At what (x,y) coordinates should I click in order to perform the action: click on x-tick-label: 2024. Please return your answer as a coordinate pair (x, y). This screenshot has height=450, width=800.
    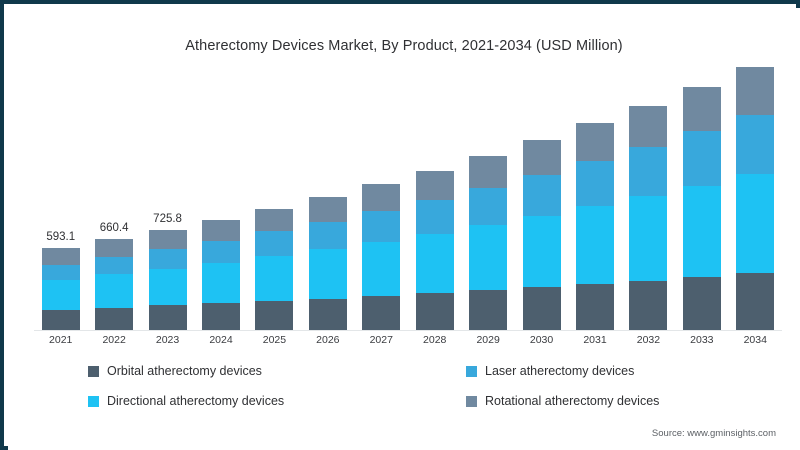
    Looking at the image, I should click on (221, 340).